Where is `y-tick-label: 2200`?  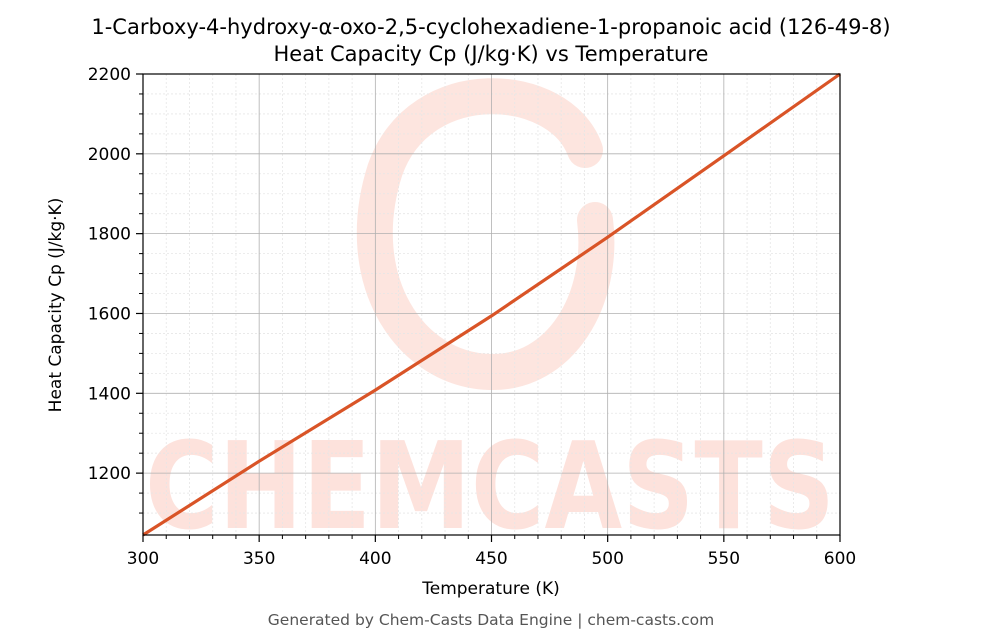 y-tick-label: 2200 is located at coordinates (109, 75).